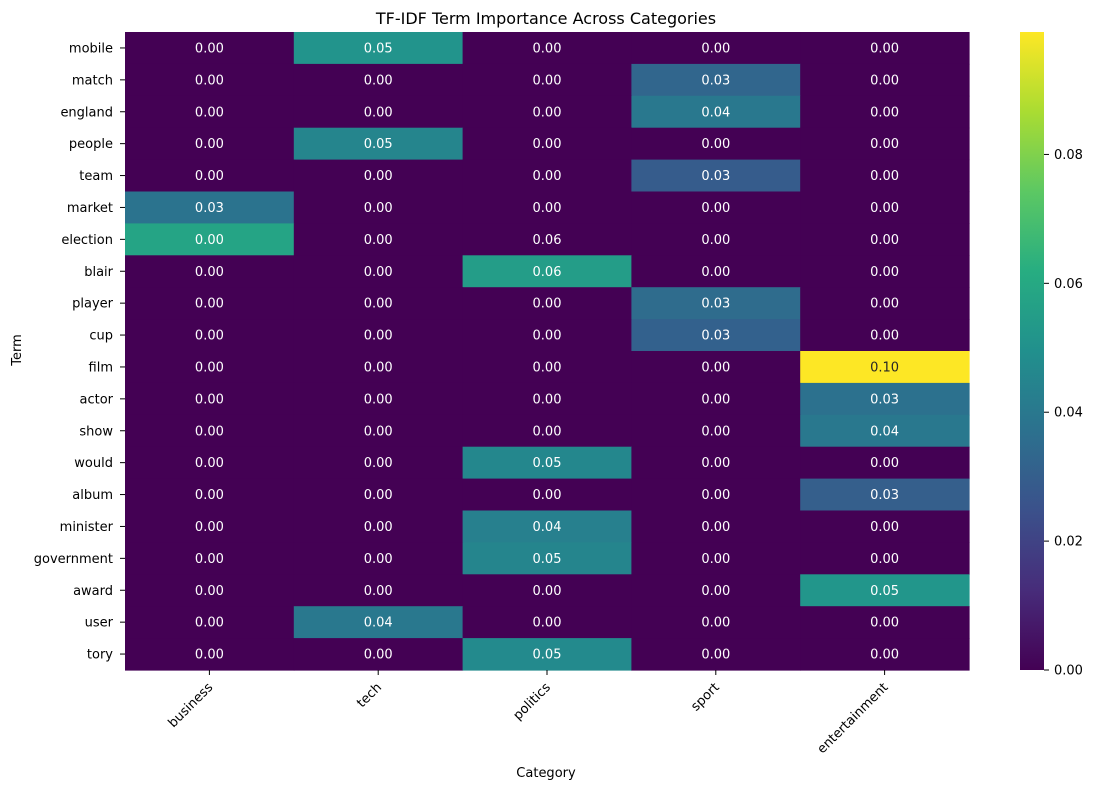 The image size is (1103, 790). Describe the element at coordinates (191, 705) in the screenshot. I see `x-tick-label-business: business` at that location.